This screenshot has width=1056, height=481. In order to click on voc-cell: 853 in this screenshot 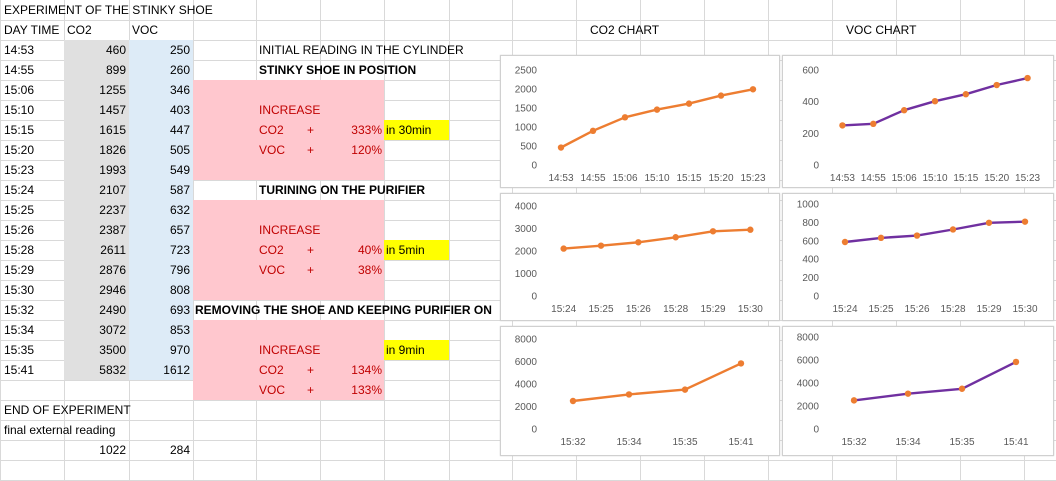, I will do `click(179, 330)`.